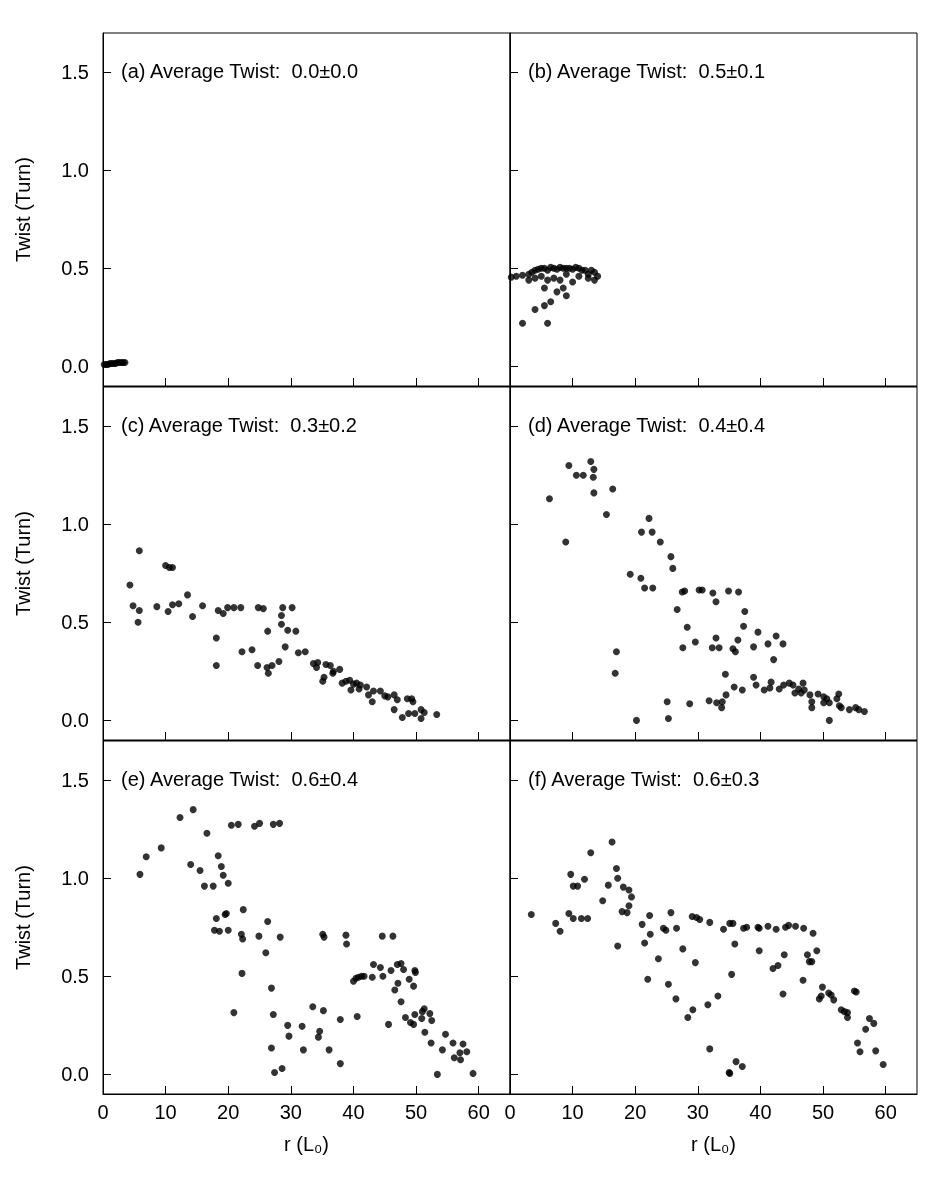 This screenshot has width=944, height=1180. Describe the element at coordinates (647, 425) in the screenshot. I see `text: (d) Average Twist: 0.4±0.4` at that location.